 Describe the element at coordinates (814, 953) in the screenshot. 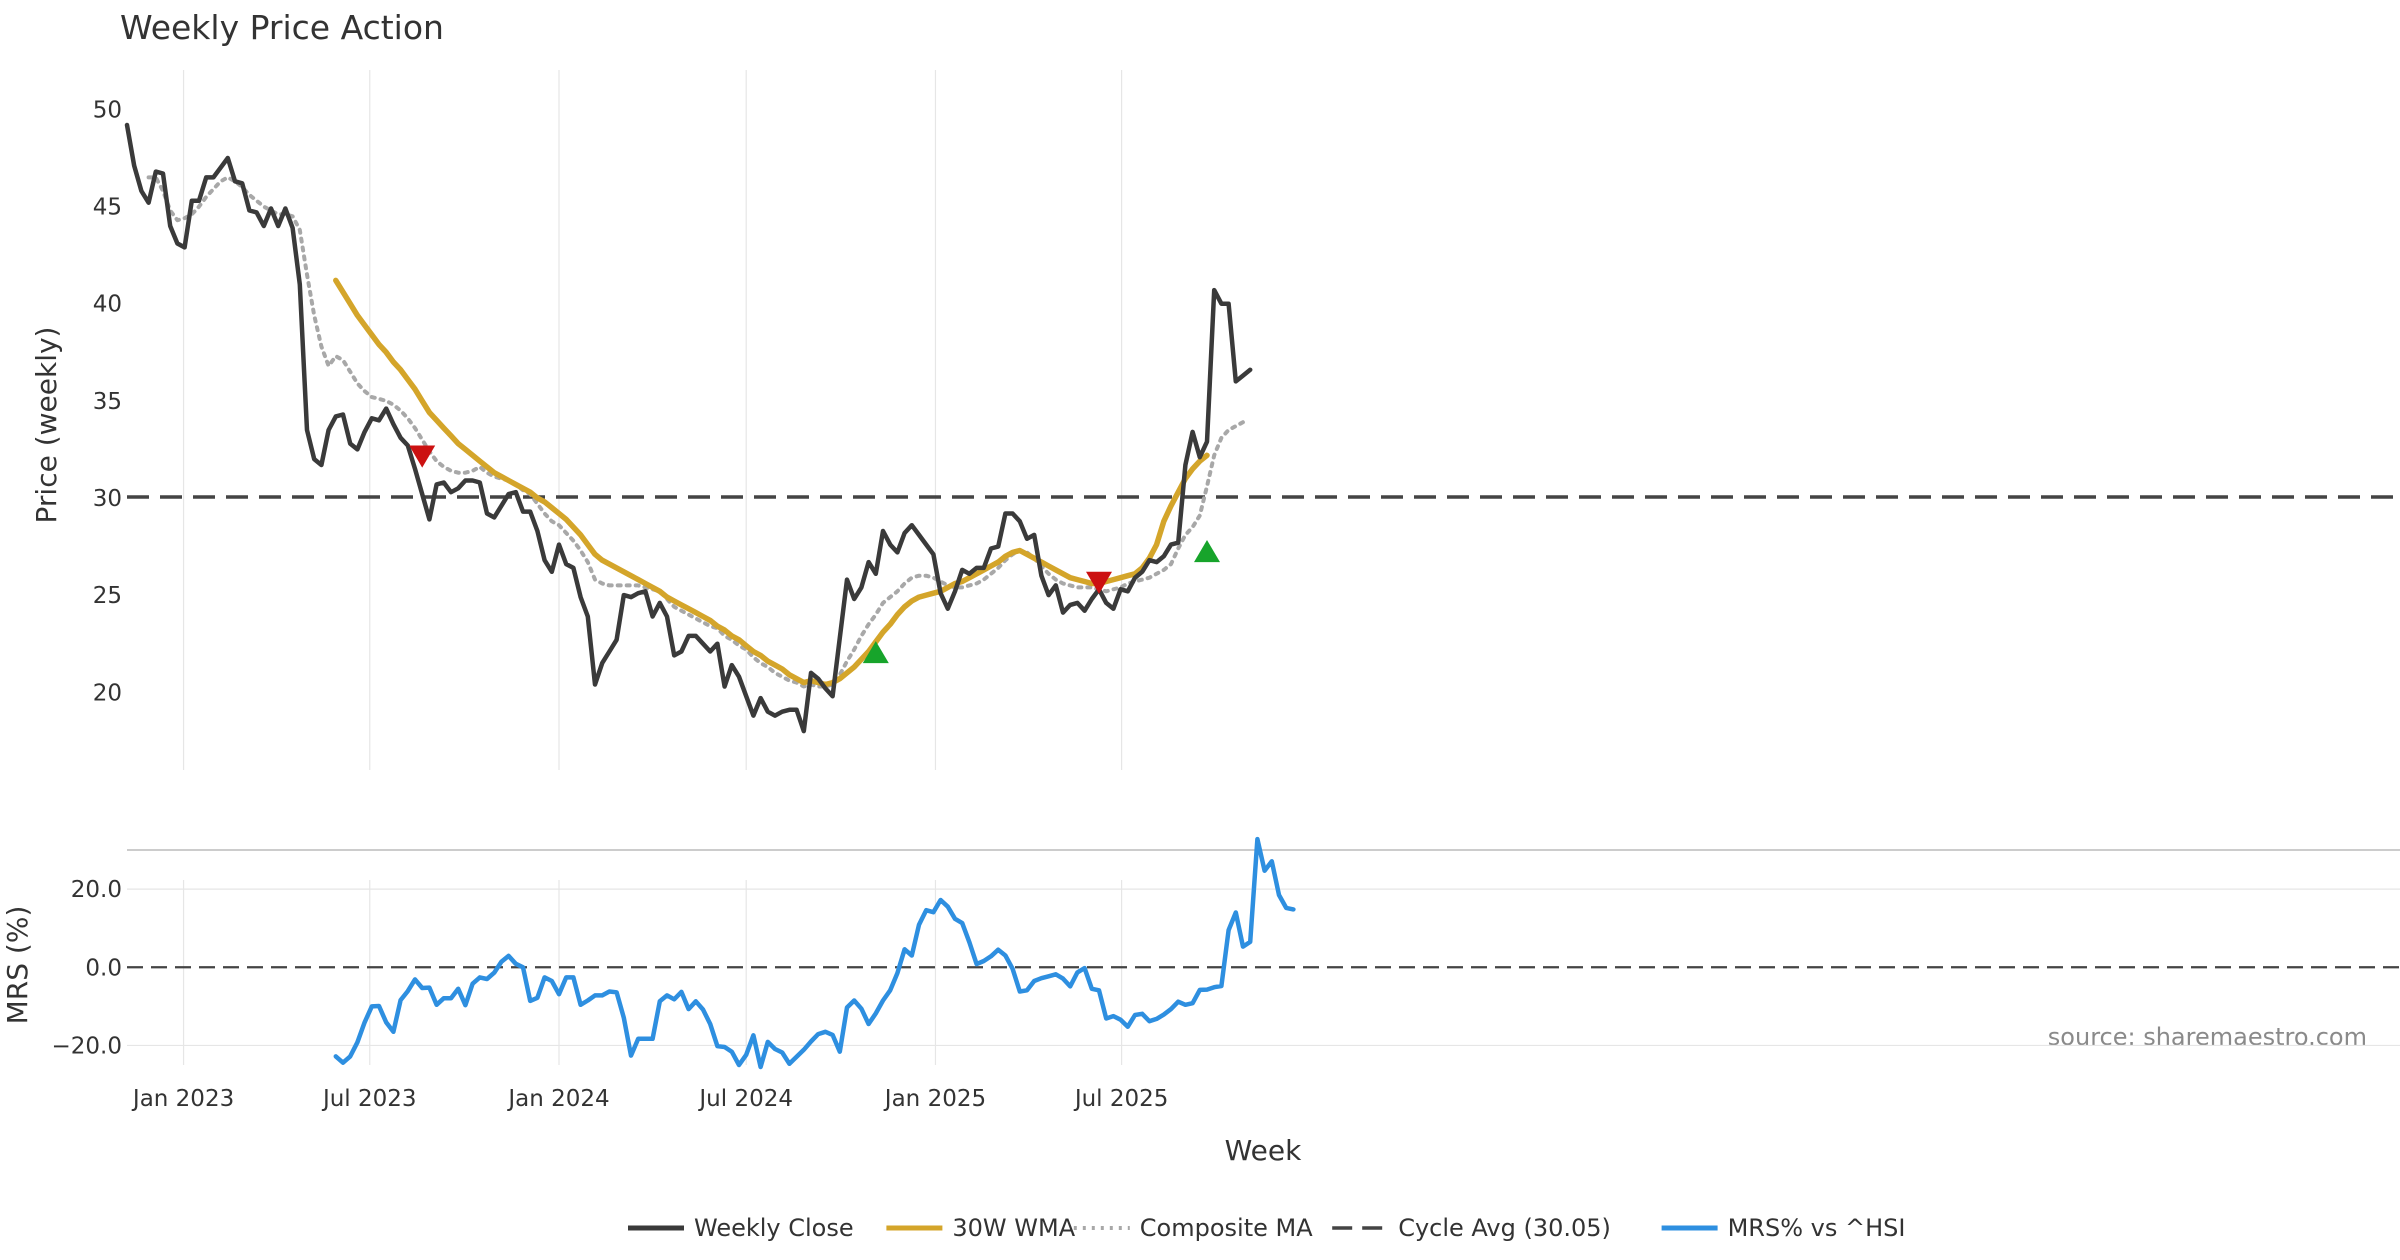

I see `mrs-line` at that location.